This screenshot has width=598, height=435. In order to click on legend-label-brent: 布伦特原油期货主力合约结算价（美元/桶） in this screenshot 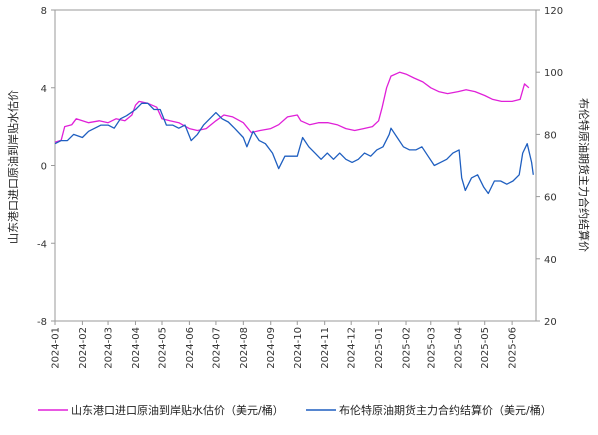, I will do `click(445, 410)`.